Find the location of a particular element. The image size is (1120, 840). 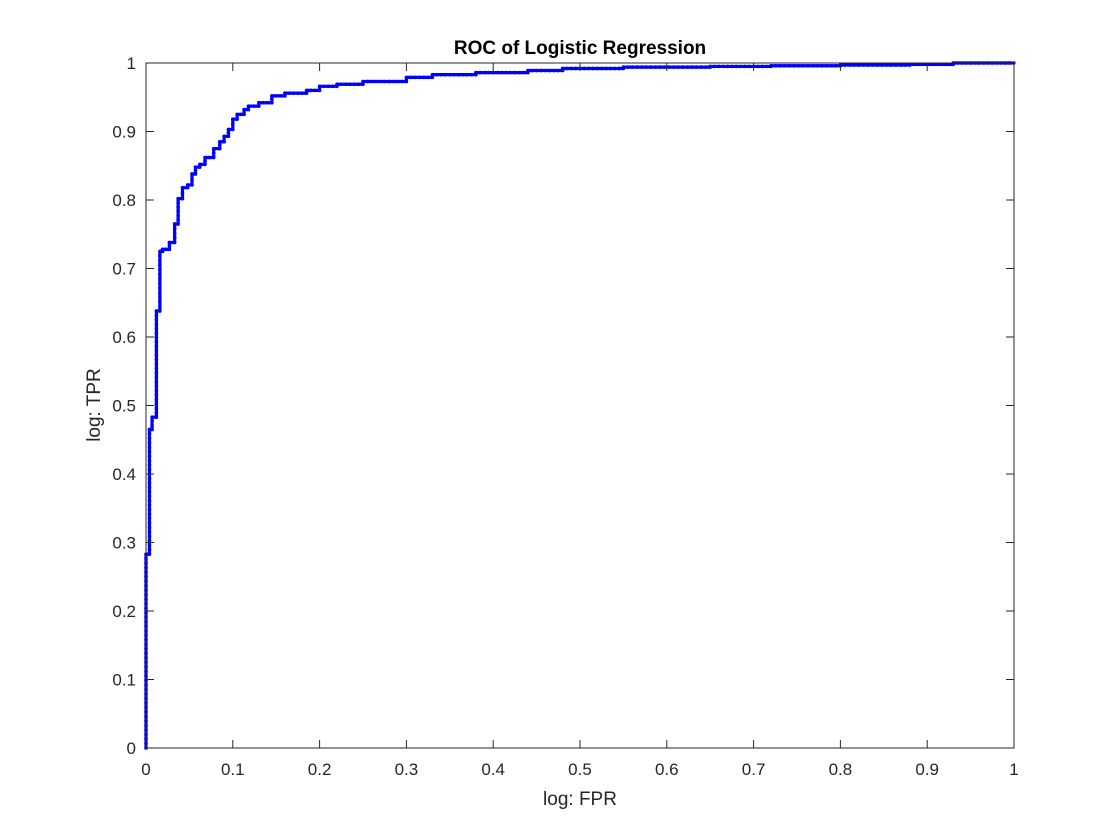

y-axis-label: log: TPR is located at coordinates (94, 405).